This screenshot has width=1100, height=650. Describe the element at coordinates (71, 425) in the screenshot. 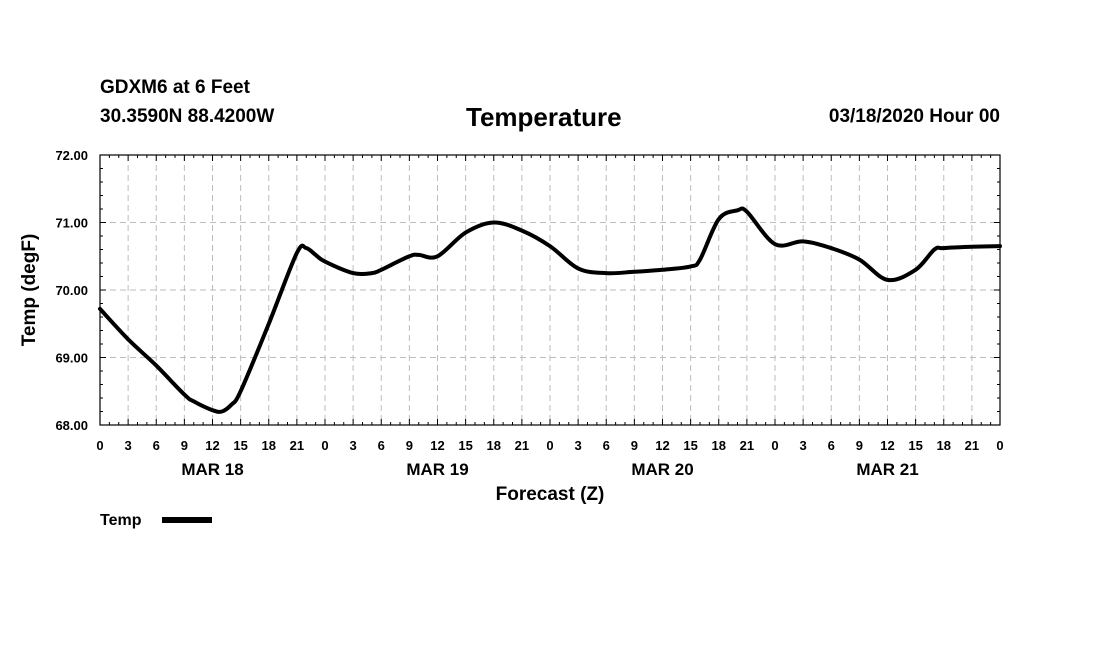

I see `y-tick-label: 68.00` at that location.